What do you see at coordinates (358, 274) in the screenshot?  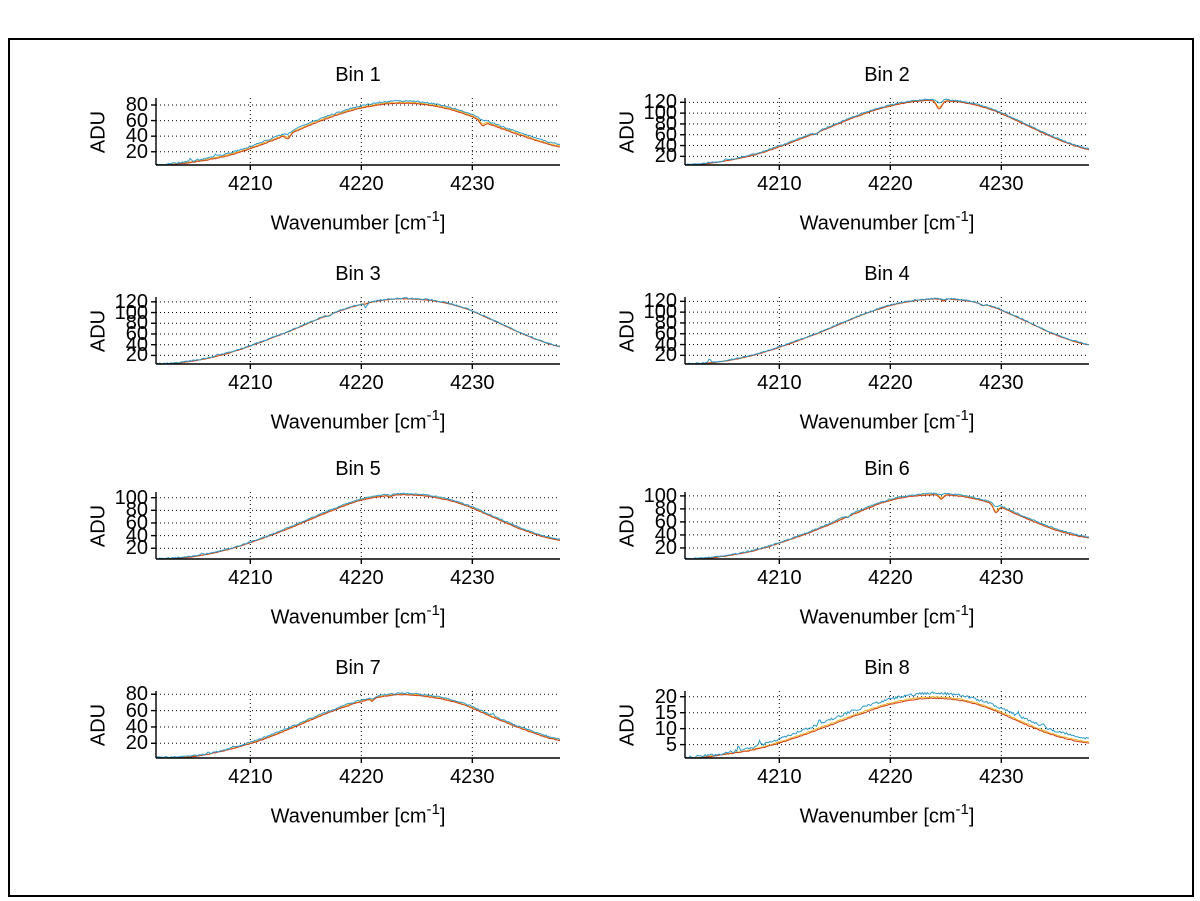 I see `plot-title-bin-3: Bin 3` at bounding box center [358, 274].